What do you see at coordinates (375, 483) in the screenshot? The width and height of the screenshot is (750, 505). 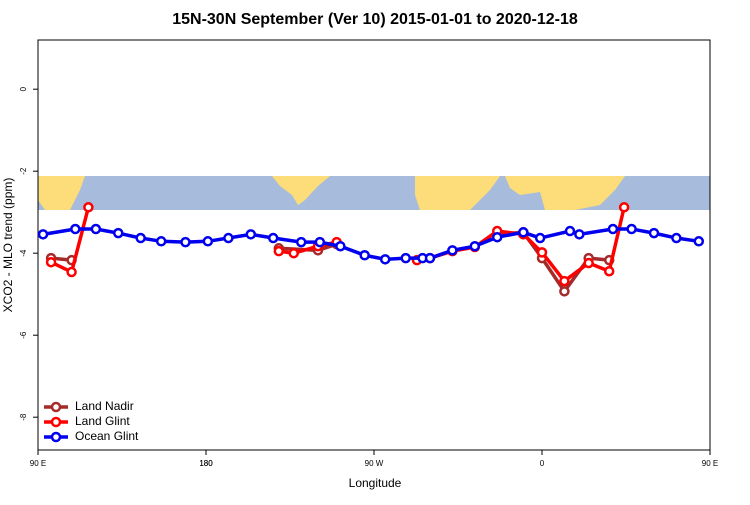 I see `x-axis-label: Longitude` at bounding box center [375, 483].